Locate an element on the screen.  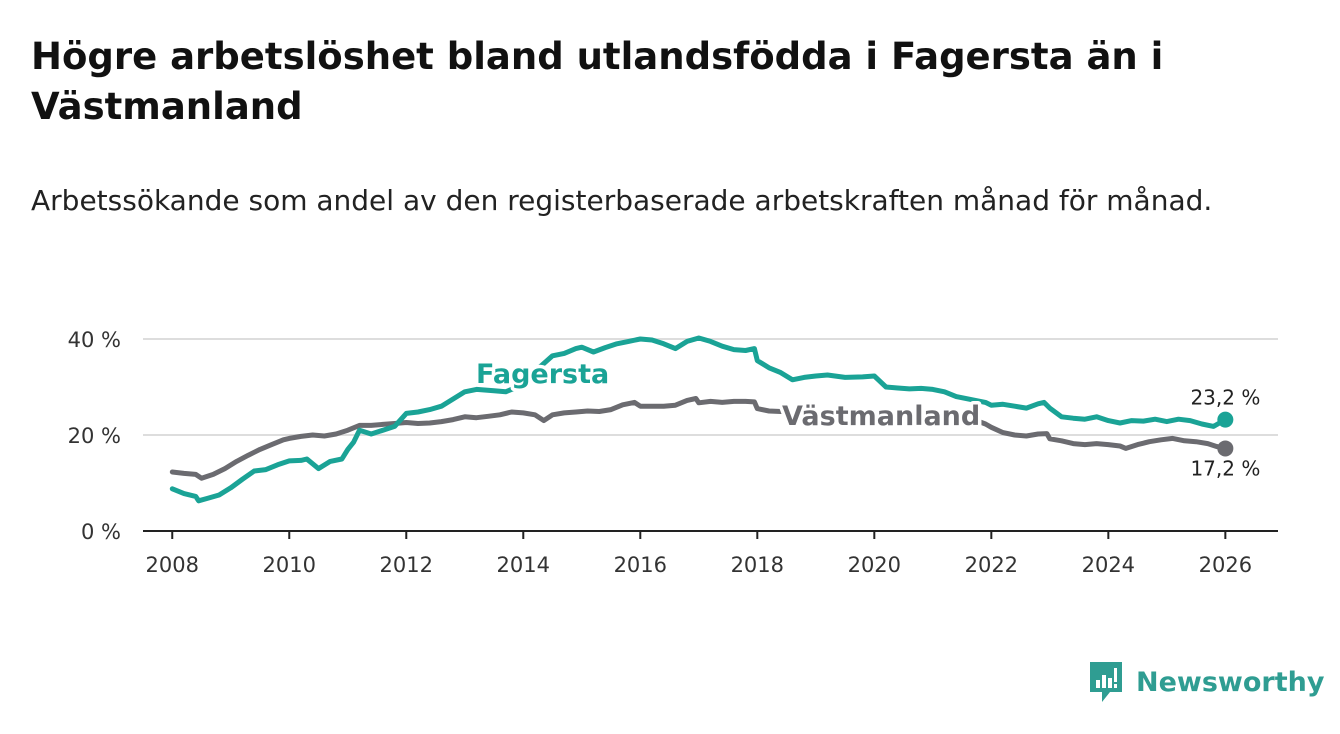
x-tick-label: 2012 is located at coordinates (406, 565).